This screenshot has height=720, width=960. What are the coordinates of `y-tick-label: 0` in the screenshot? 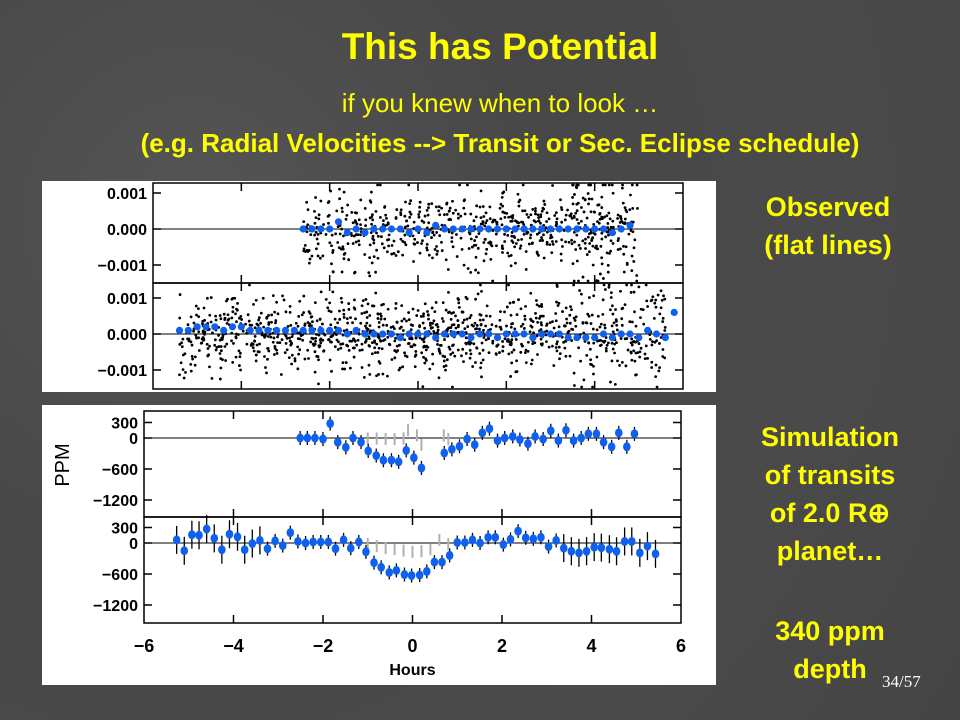 It's located at (133, 544).